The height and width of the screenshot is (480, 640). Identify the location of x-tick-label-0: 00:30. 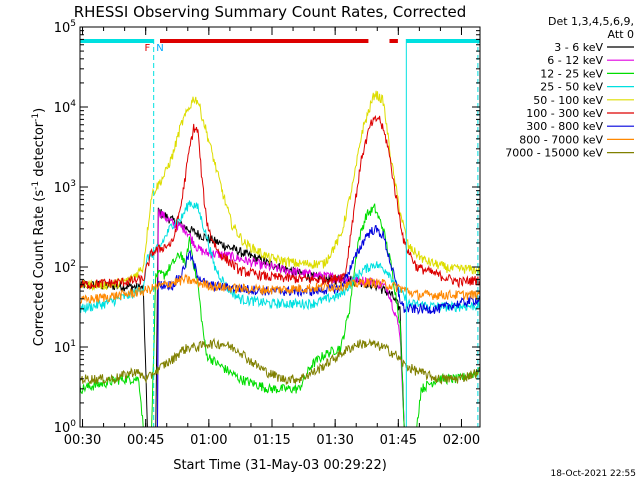
(82, 440).